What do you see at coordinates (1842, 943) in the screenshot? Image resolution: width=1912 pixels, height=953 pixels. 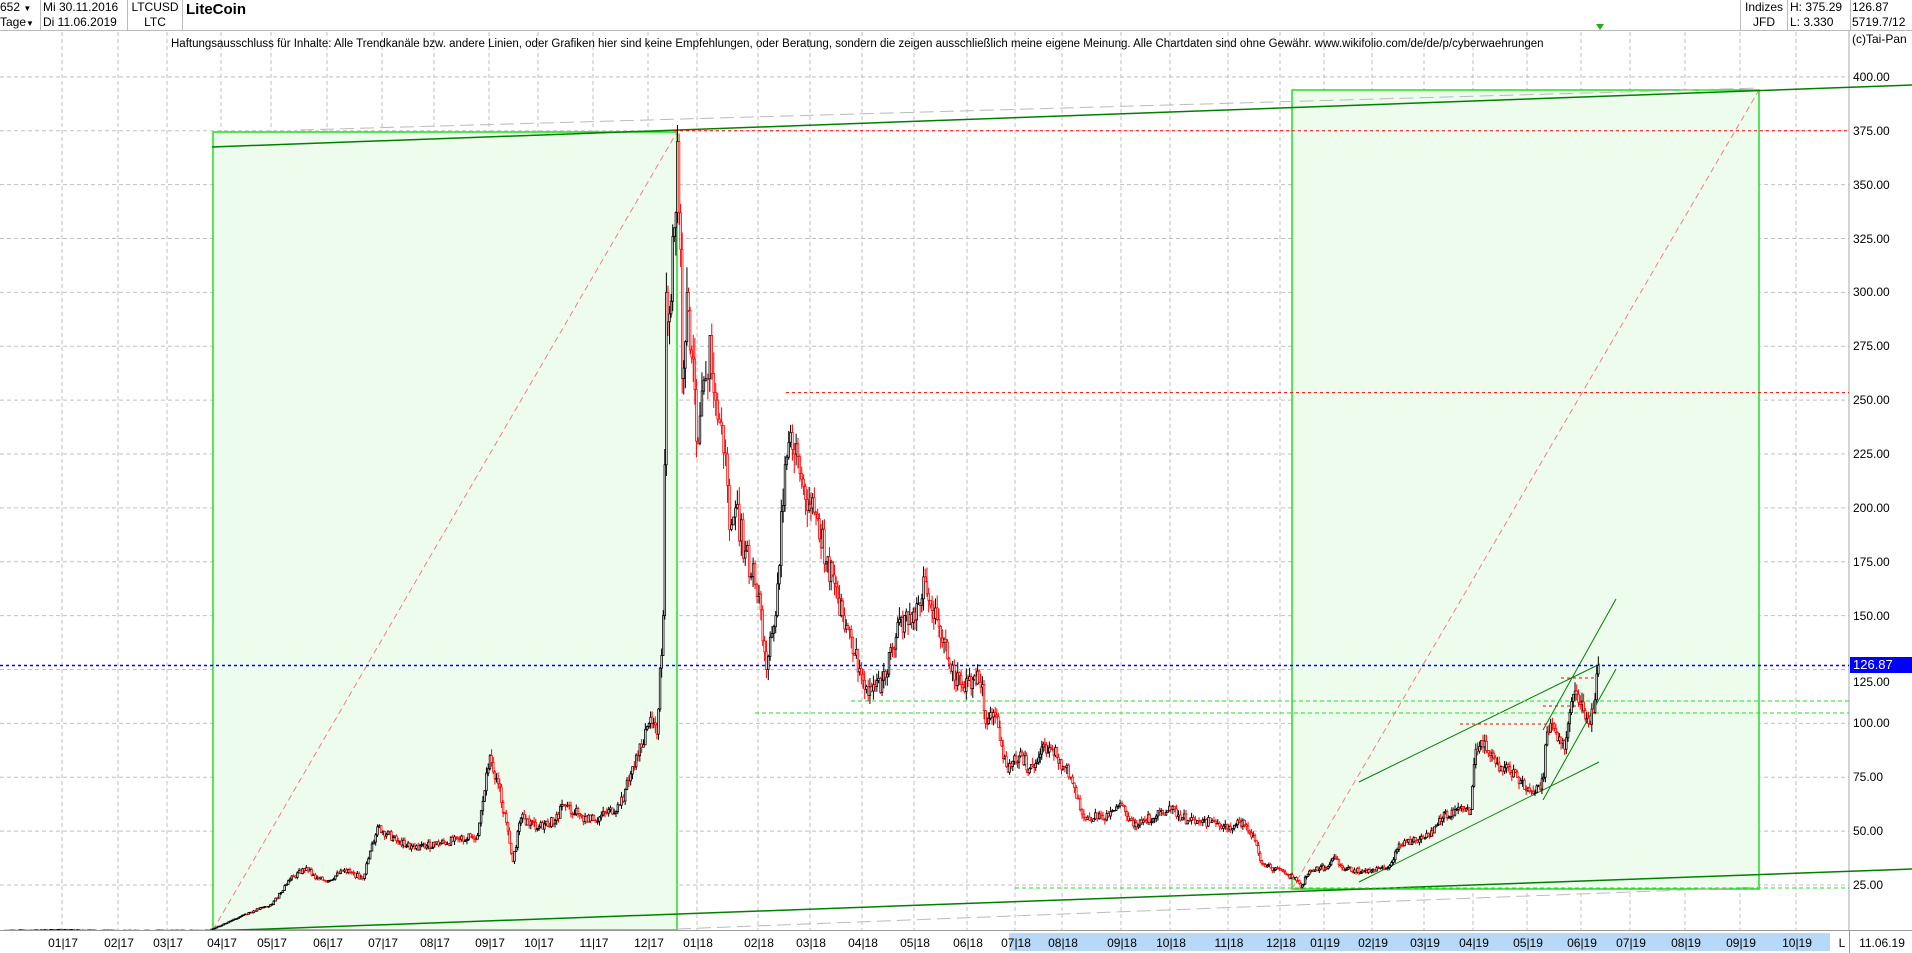 I see `scale-mode-button: L` at bounding box center [1842, 943].